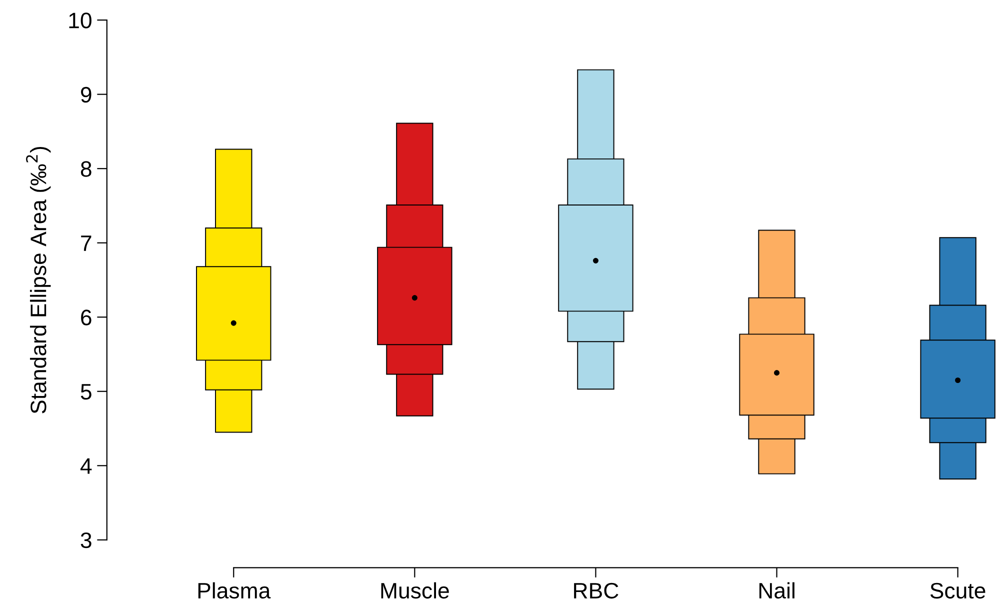  I want to click on y-axis-title: Standard Ellipse Area (‰$^{2}$), so click(38, 280).